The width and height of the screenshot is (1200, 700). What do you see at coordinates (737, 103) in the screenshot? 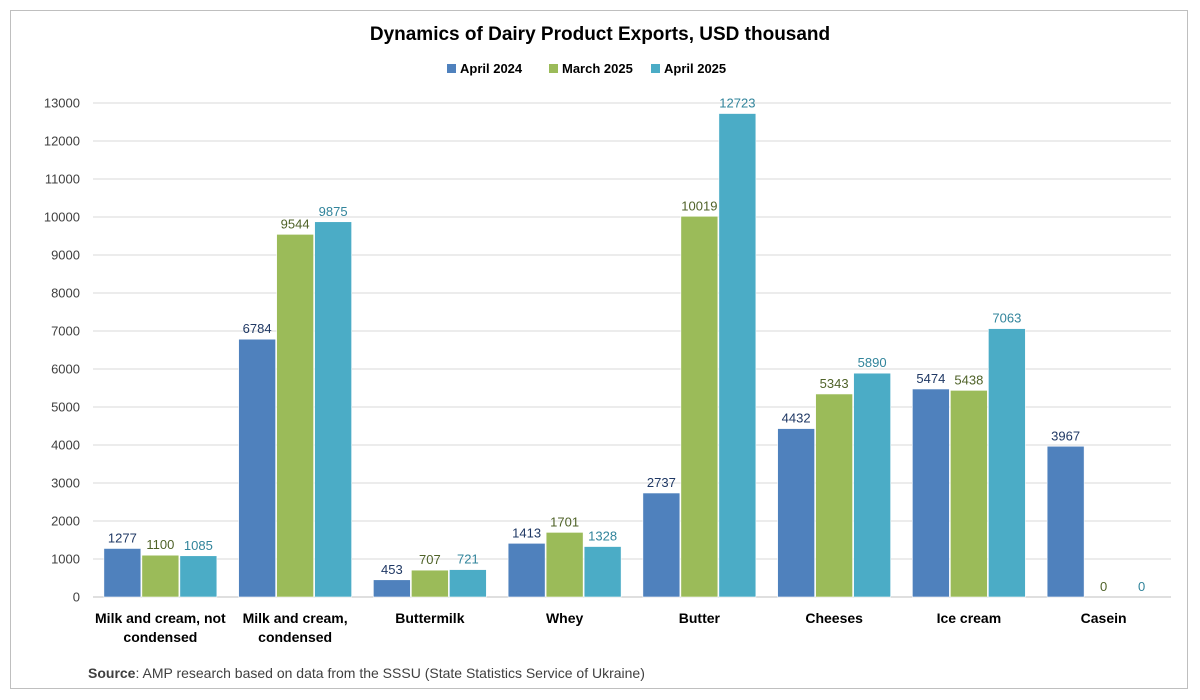
I see `data-label: 12723` at bounding box center [737, 103].